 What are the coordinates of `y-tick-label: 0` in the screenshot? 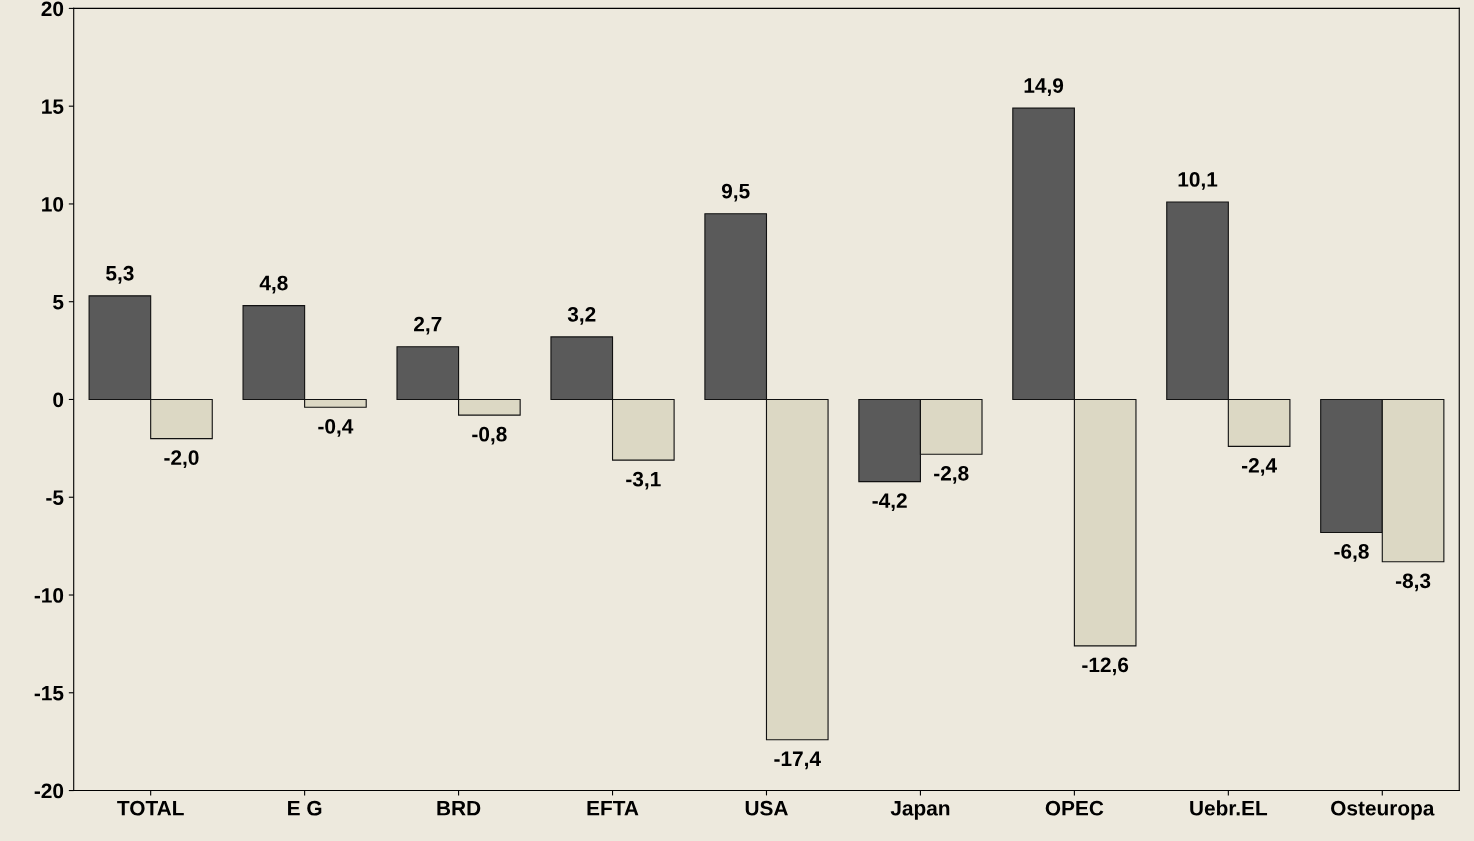 It's located at (58, 400).